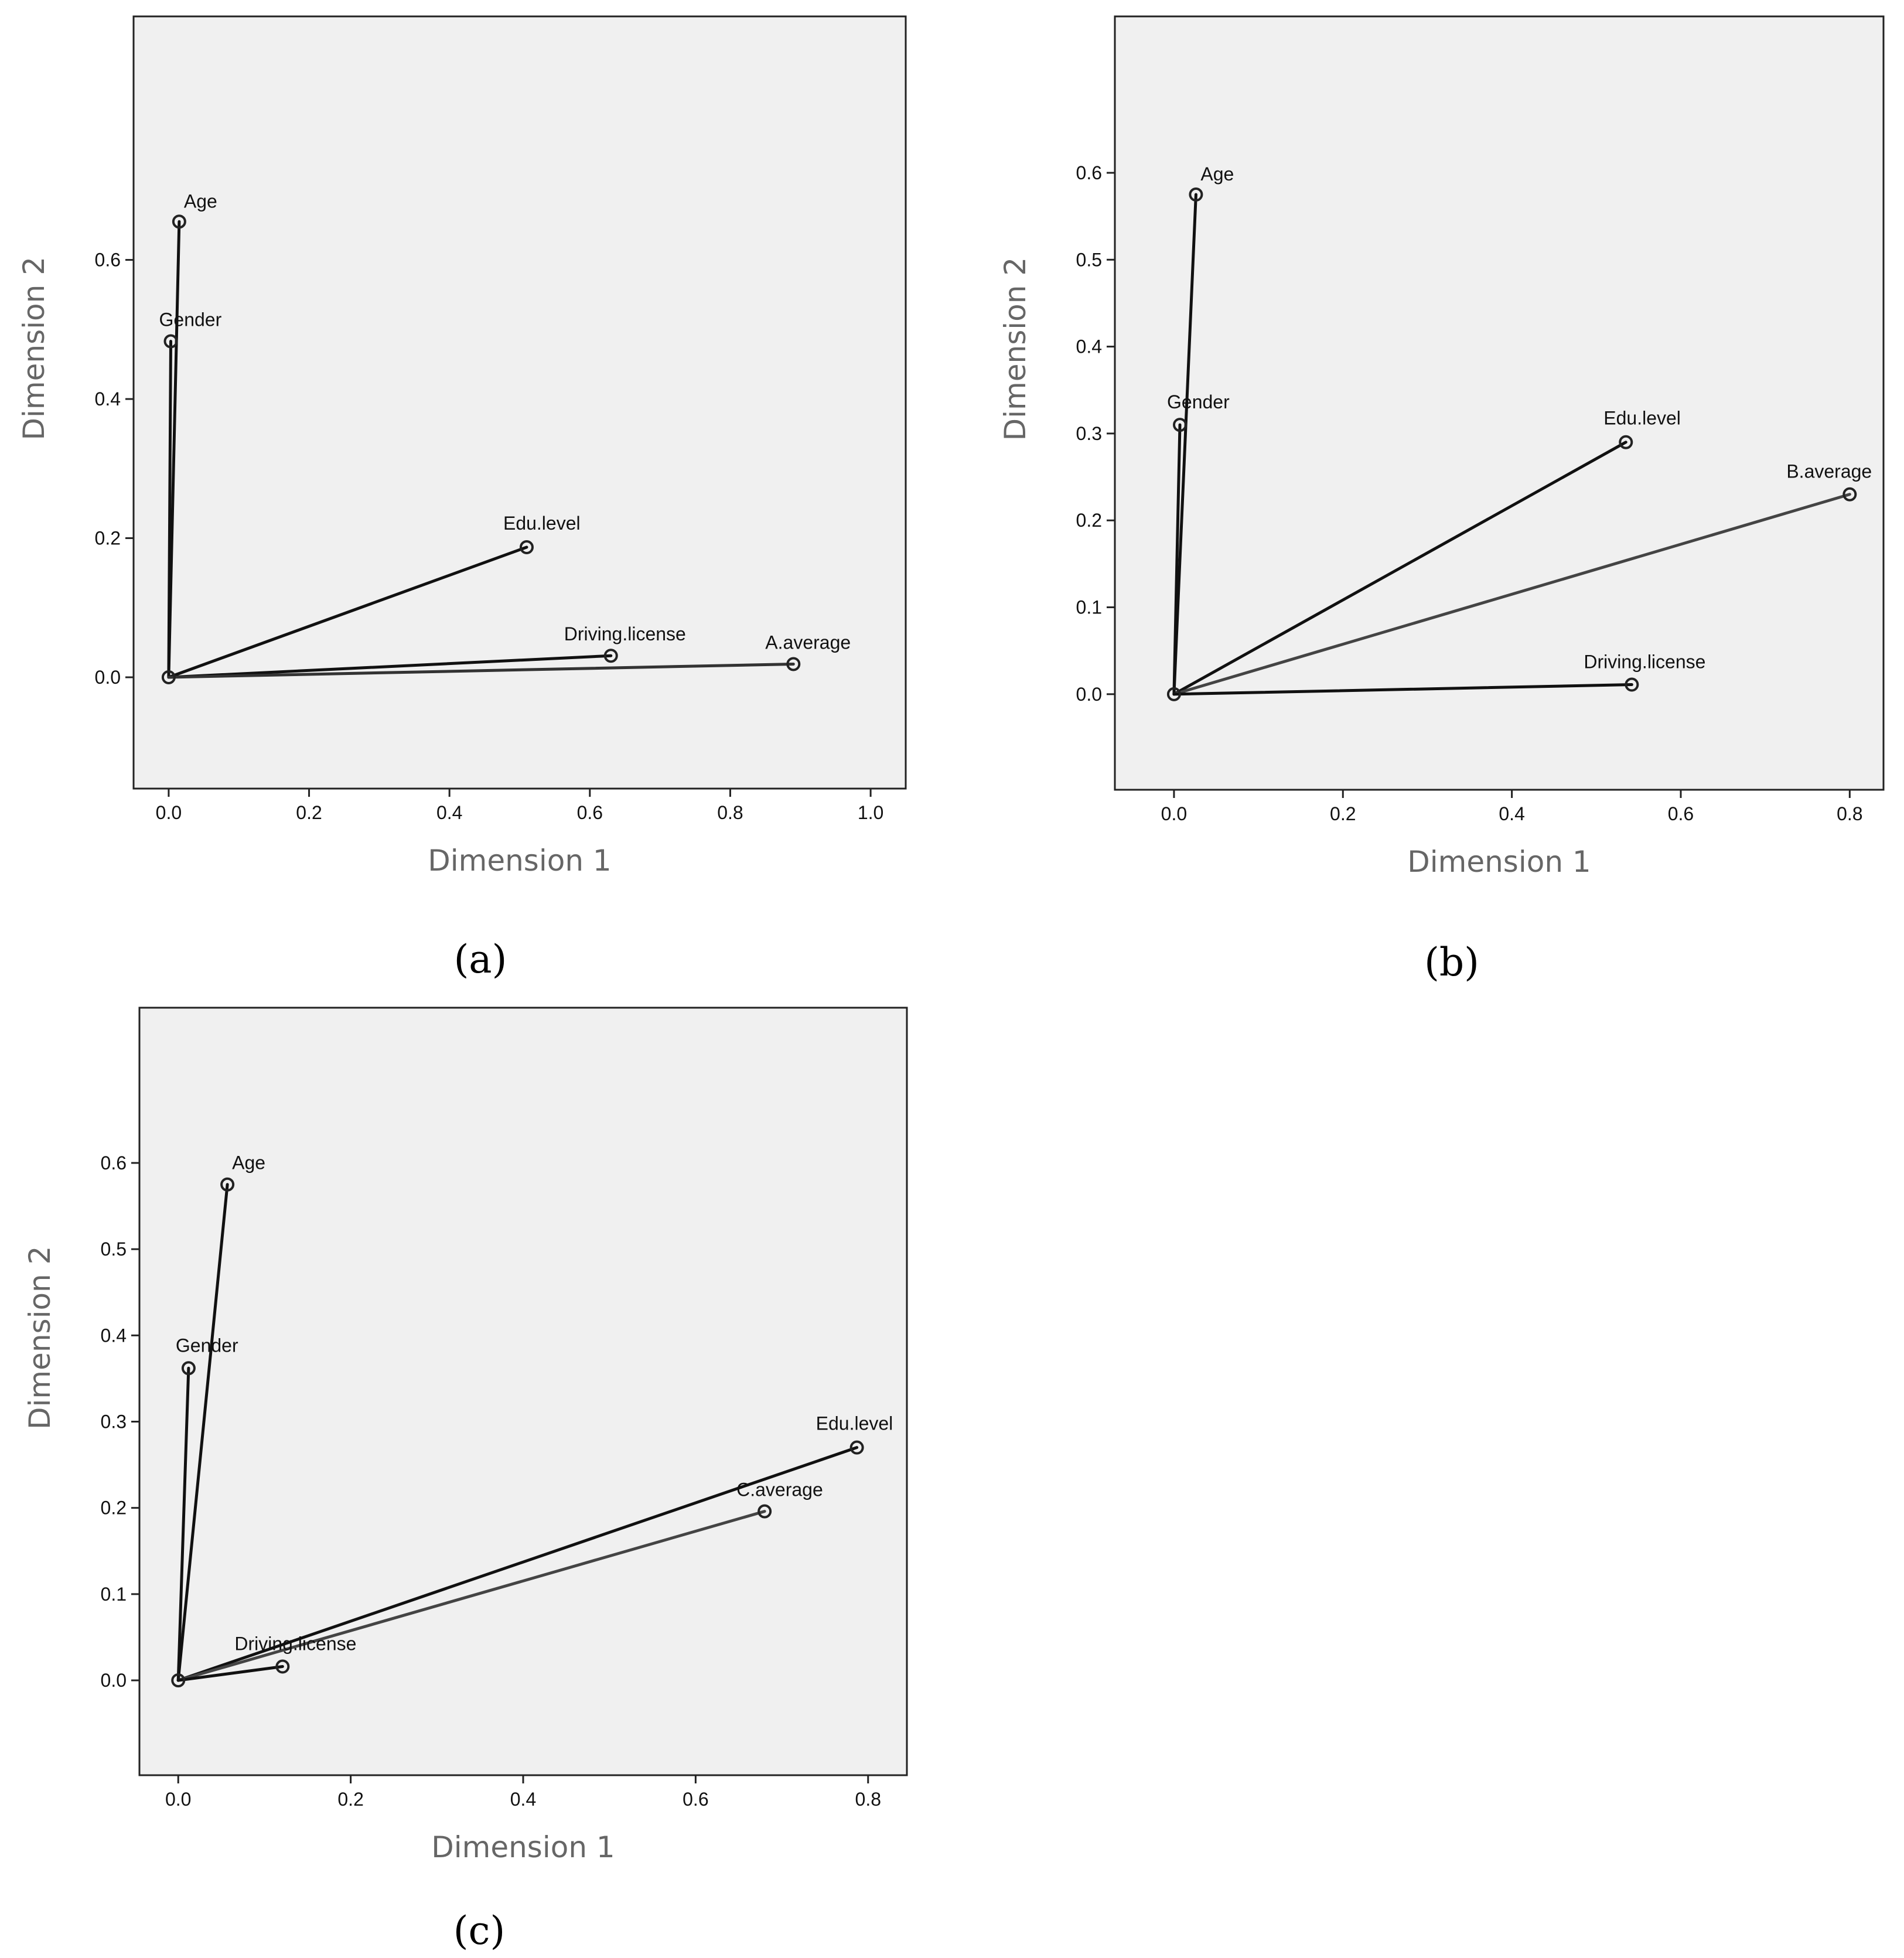  I want to click on point-label: C.average, so click(779, 1489).